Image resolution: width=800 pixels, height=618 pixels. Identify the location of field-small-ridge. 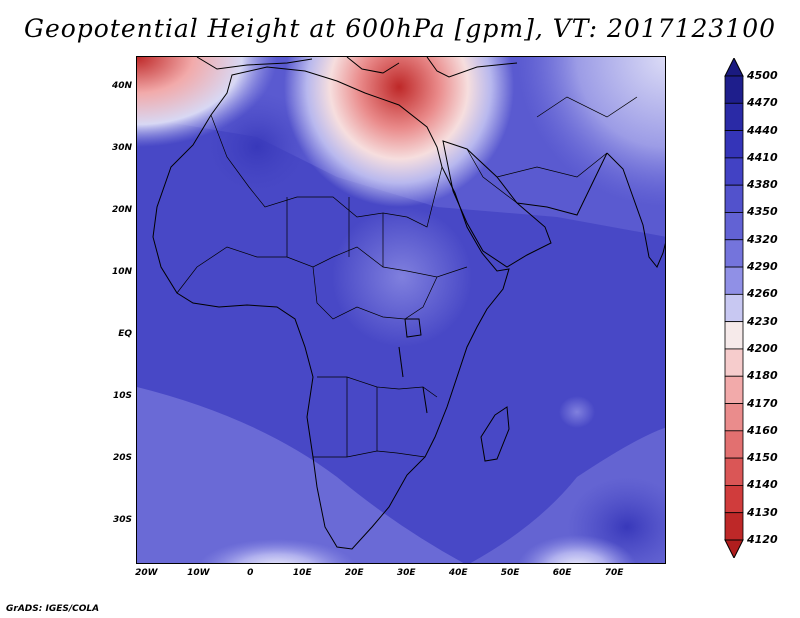
(577, 412).